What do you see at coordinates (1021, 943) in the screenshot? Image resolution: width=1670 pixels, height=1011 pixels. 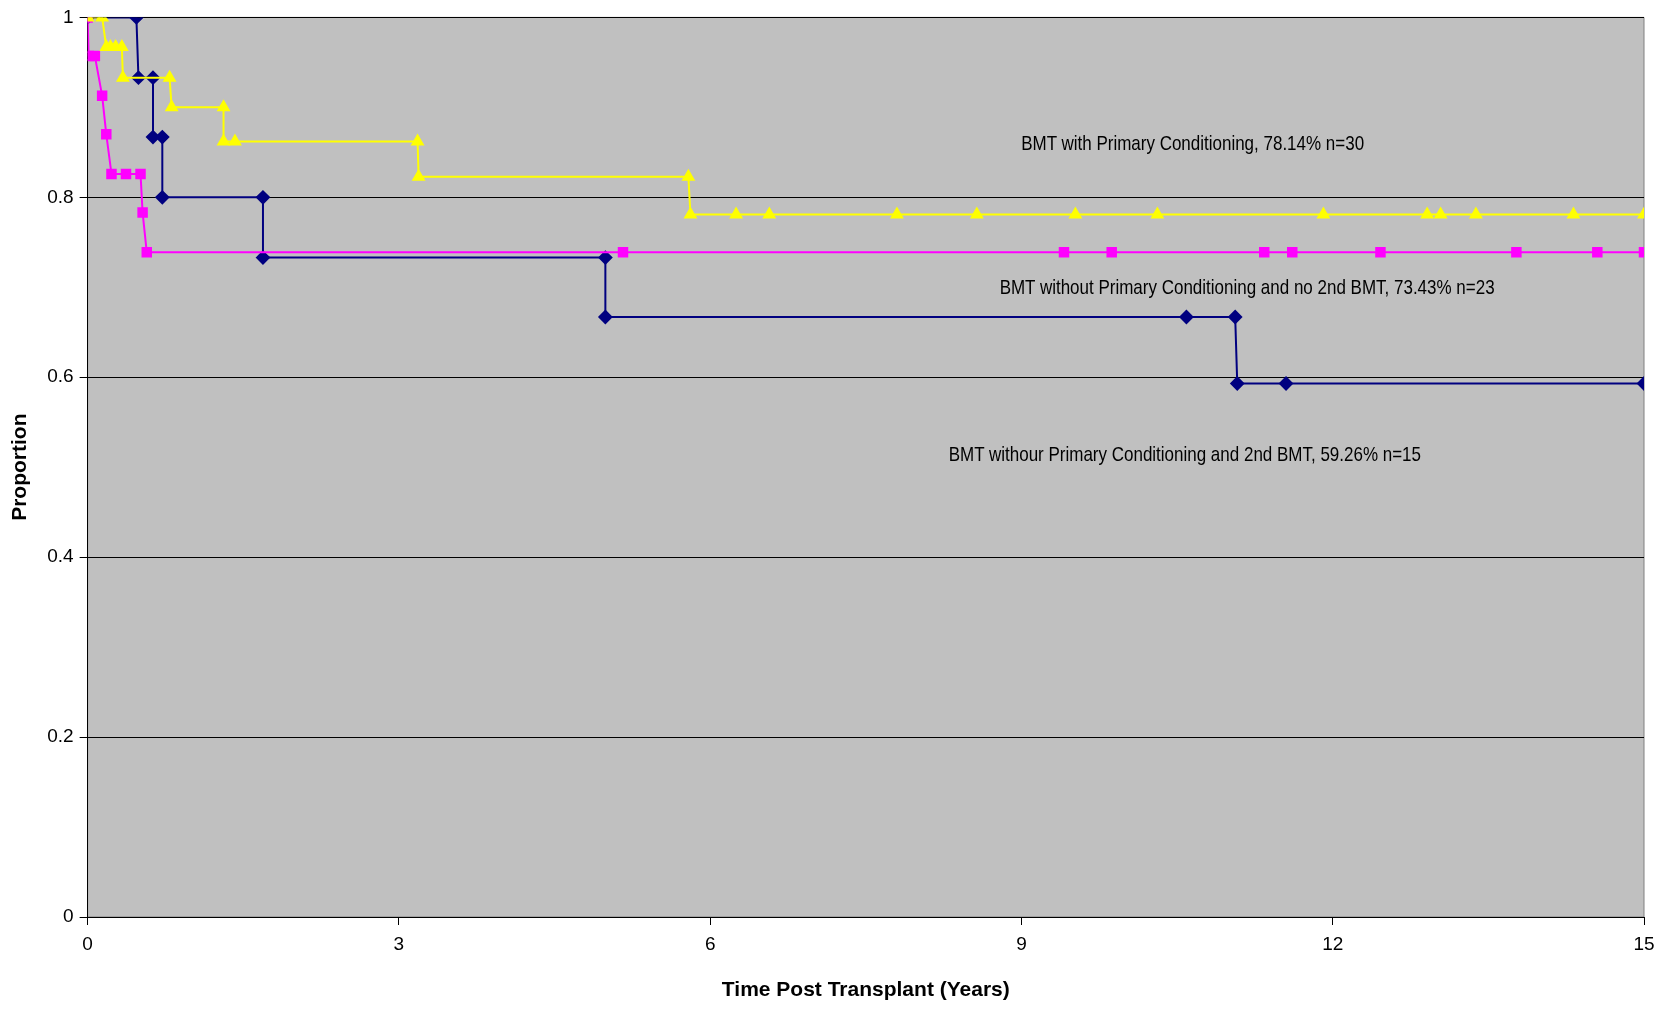 I see `x-tick-label: 9` at bounding box center [1021, 943].